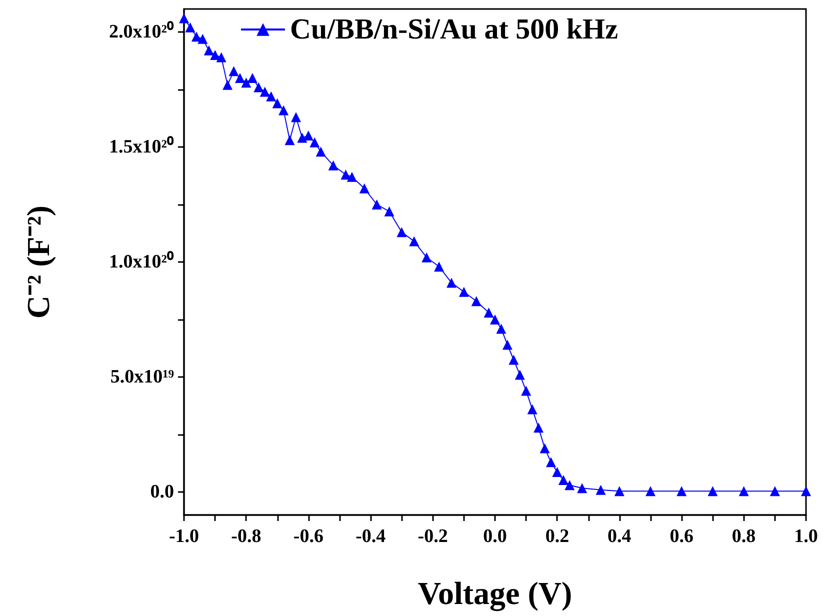 The width and height of the screenshot is (828, 616). Describe the element at coordinates (308, 536) in the screenshot. I see `x-tick-label: -0.6` at that location.